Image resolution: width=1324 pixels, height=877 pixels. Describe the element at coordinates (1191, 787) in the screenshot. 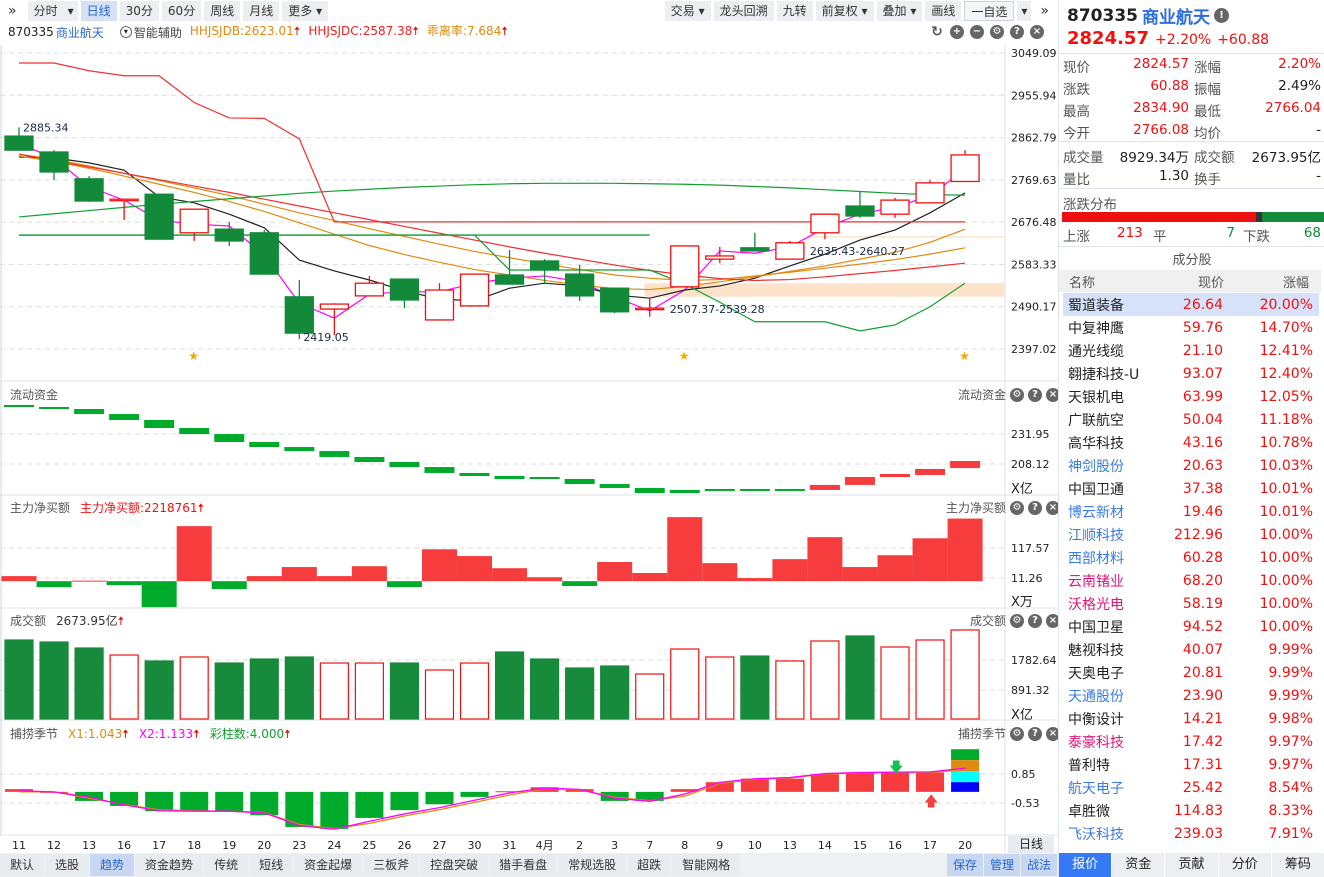

I see `constituent-row: 航天电子 25.42 8.54%` at that location.